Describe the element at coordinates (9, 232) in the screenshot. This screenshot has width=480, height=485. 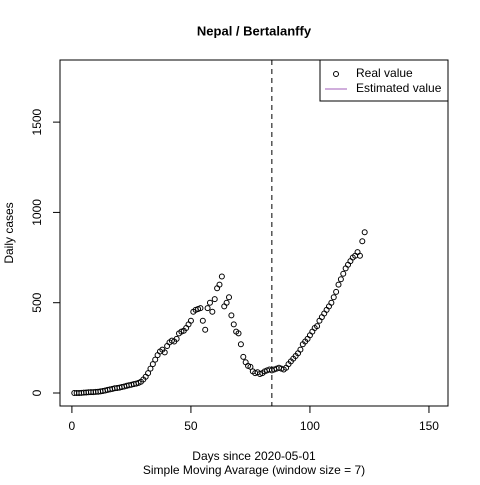
I see `y-axis-label: Daily cases` at that location.